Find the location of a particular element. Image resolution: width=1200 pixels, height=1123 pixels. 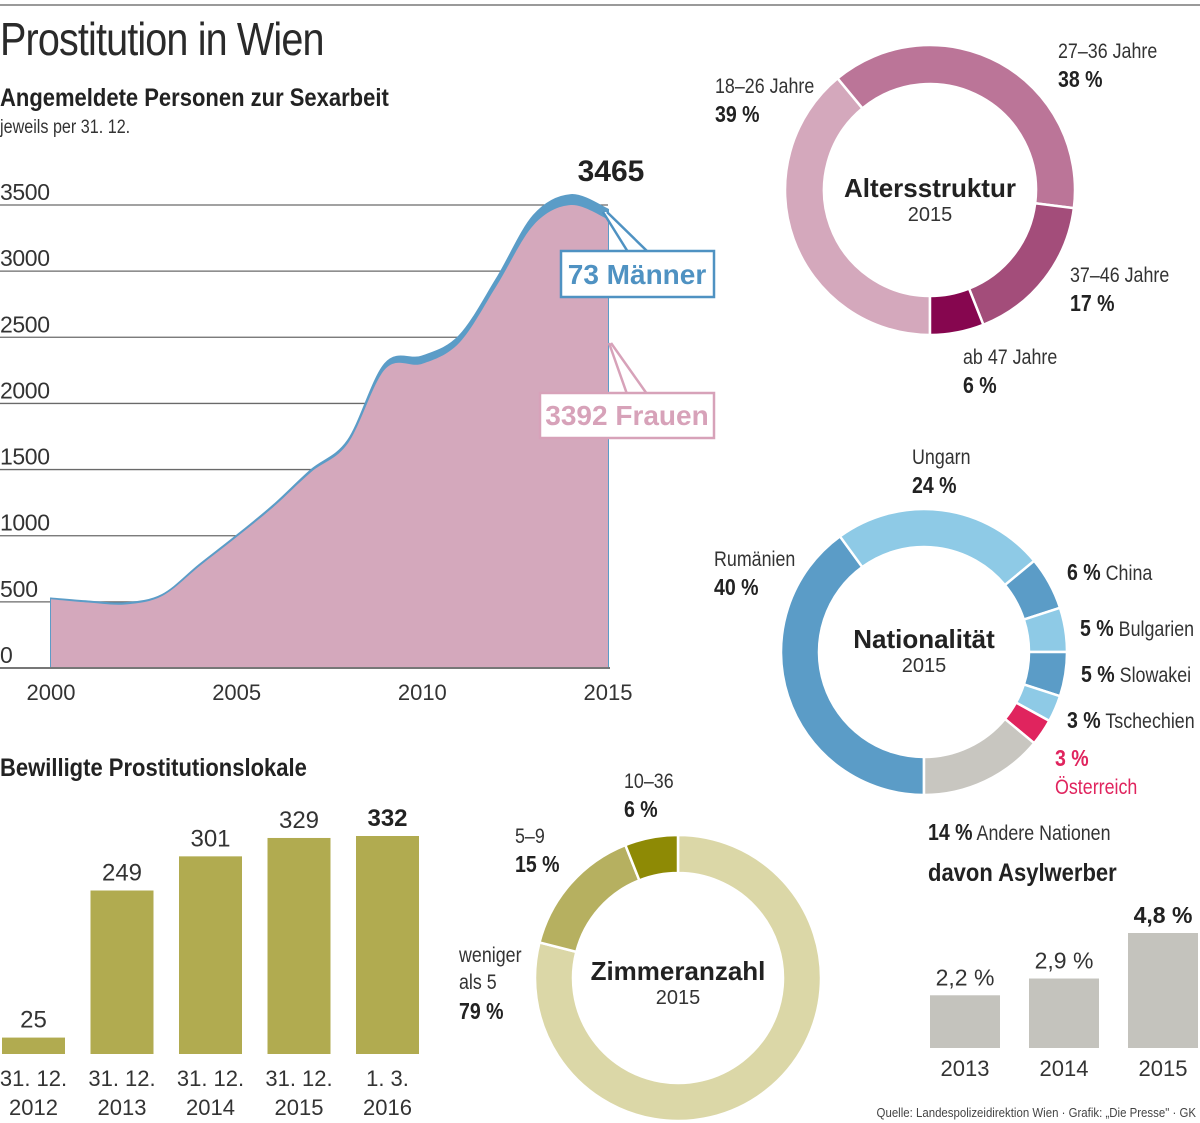

men-callout-pointer is located at coordinates (626, 232).